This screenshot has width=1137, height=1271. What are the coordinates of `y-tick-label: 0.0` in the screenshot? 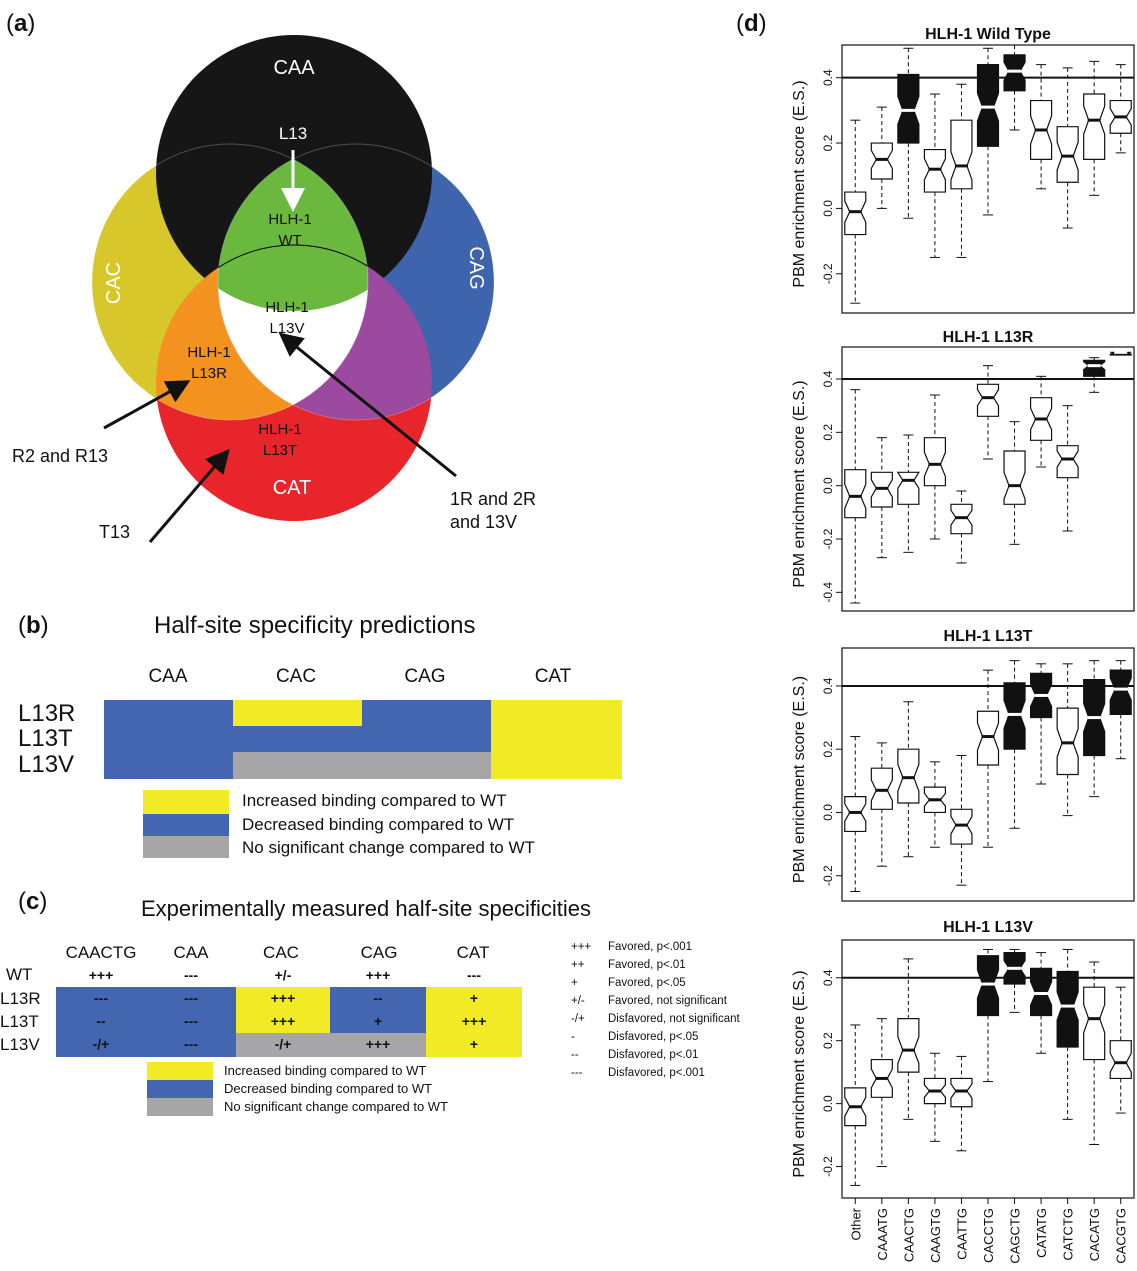 It's located at (828, 485).